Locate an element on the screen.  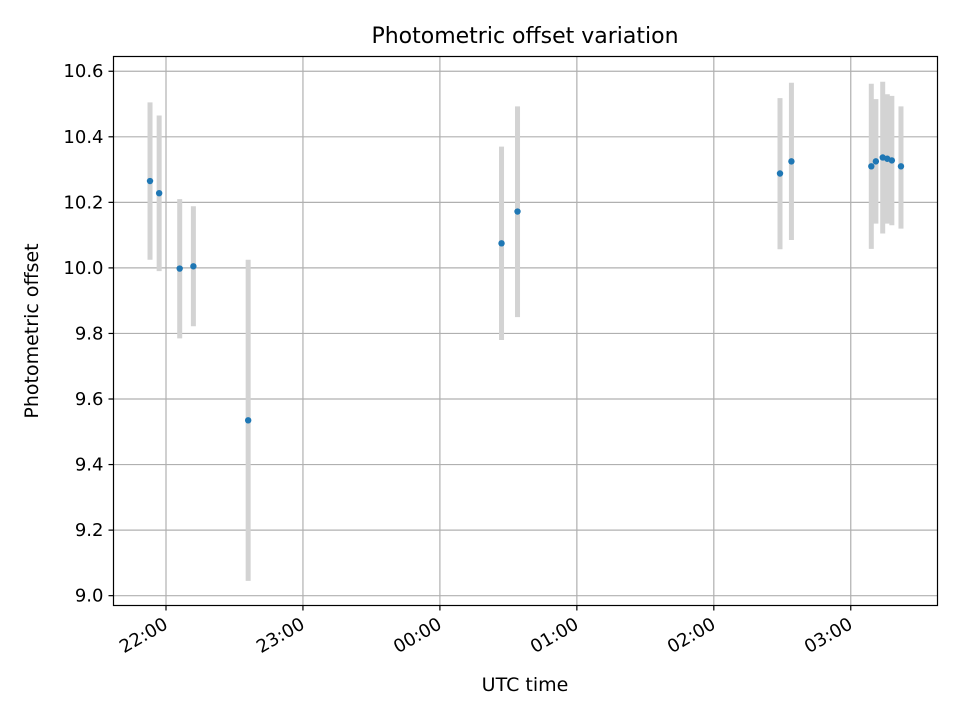
x-tick-label: 22:00 is located at coordinates (143, 636).